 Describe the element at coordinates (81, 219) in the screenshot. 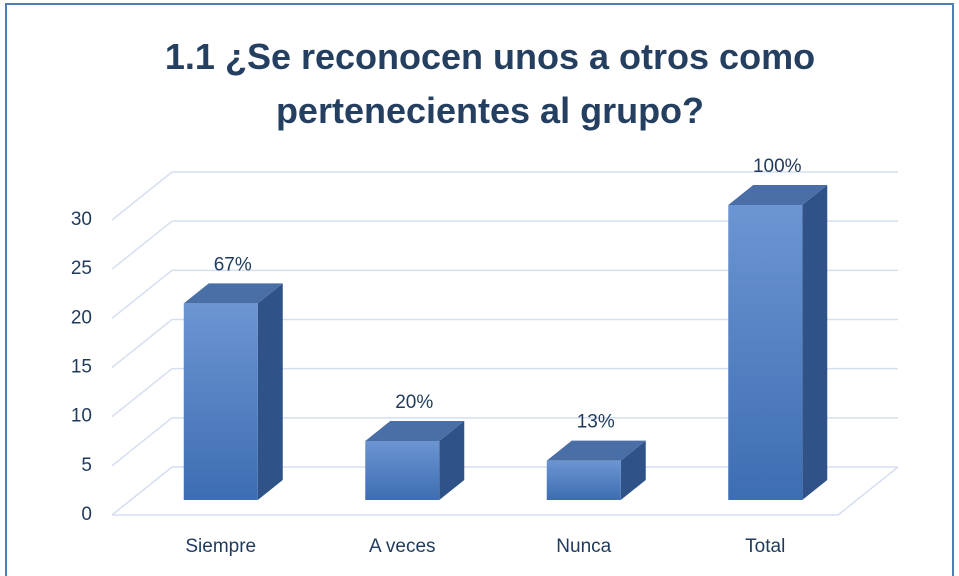

I see `y-tick-label: 30` at that location.